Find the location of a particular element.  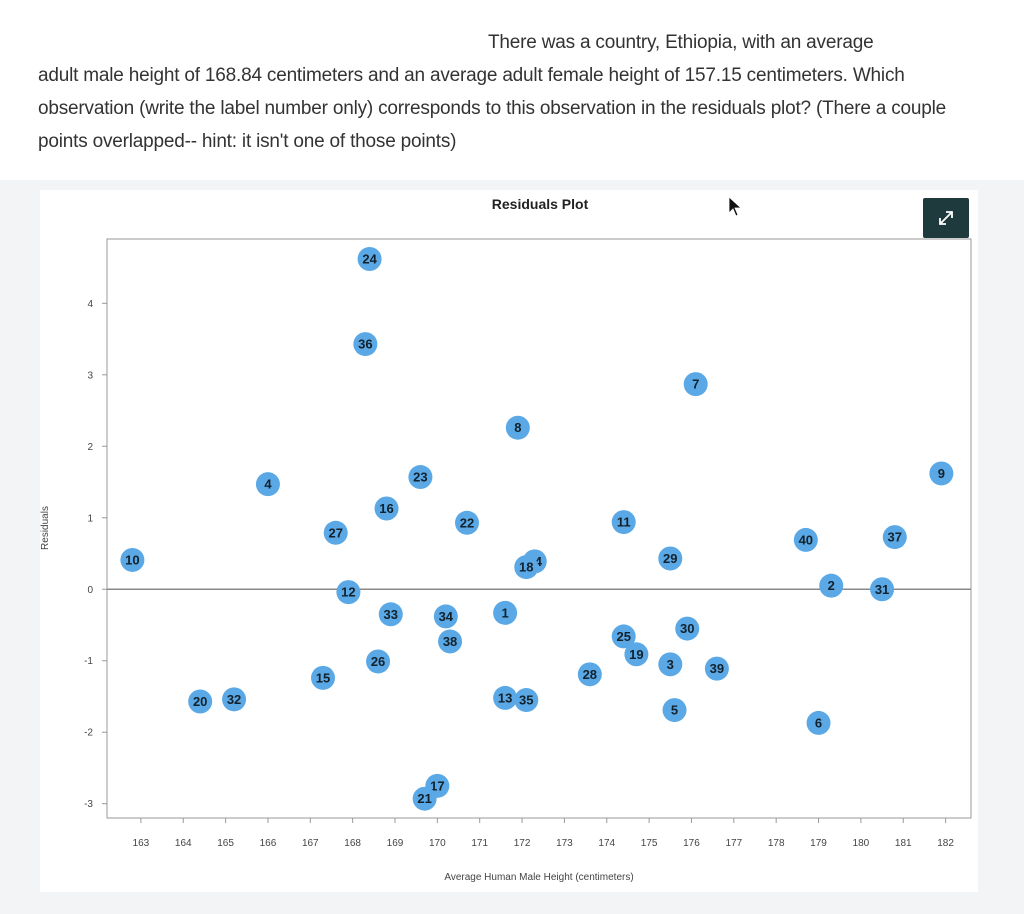

data-point-31: 31 is located at coordinates (882, 589).